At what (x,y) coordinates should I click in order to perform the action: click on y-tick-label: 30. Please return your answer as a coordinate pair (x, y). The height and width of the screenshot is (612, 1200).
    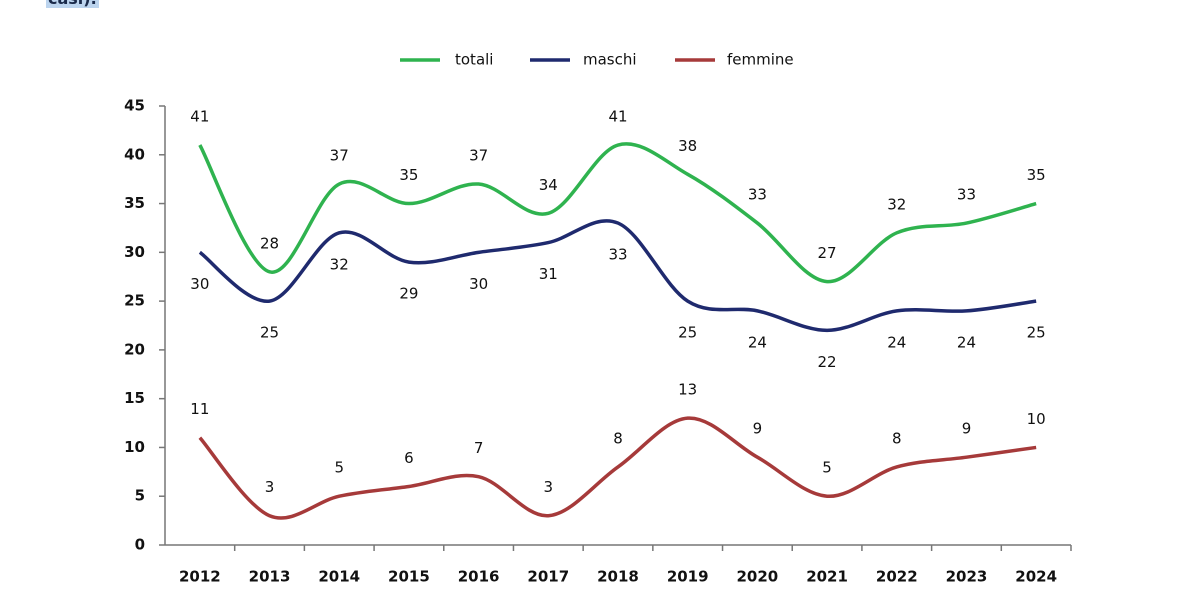
    Looking at the image, I should click on (134, 252).